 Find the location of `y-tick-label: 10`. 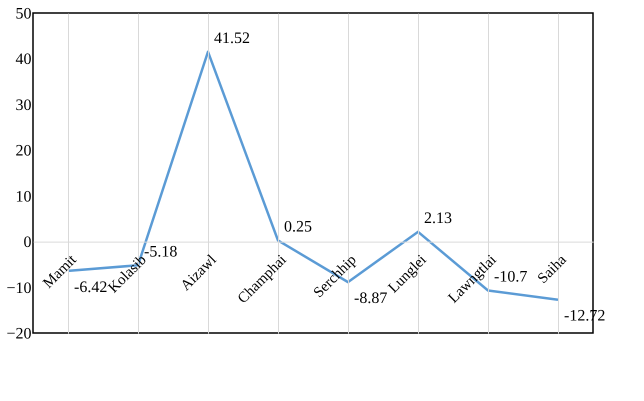

y-tick-label: 10 is located at coordinates (24, 197).